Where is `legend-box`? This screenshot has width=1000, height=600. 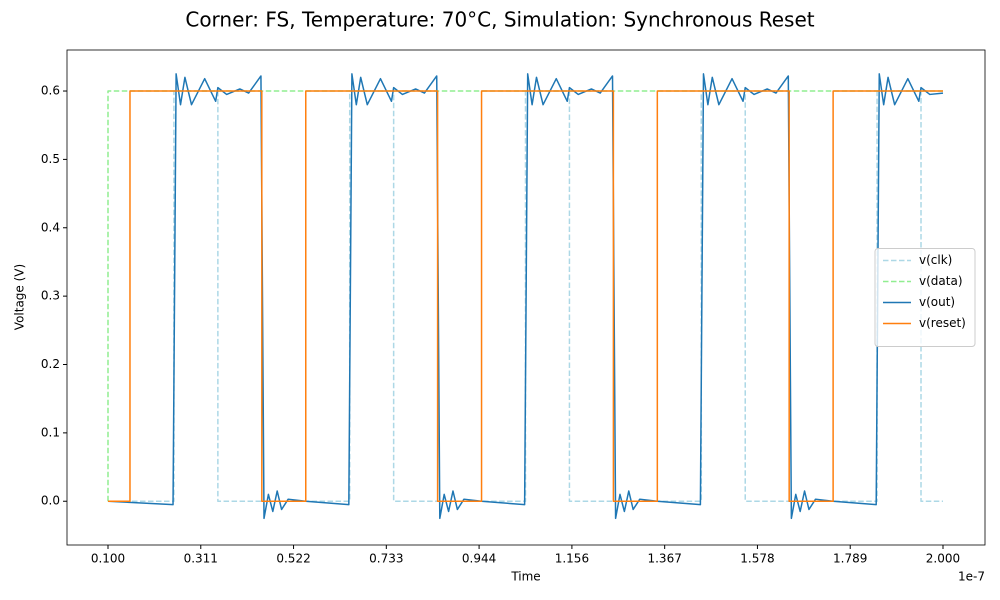 legend-box is located at coordinates (925, 297).